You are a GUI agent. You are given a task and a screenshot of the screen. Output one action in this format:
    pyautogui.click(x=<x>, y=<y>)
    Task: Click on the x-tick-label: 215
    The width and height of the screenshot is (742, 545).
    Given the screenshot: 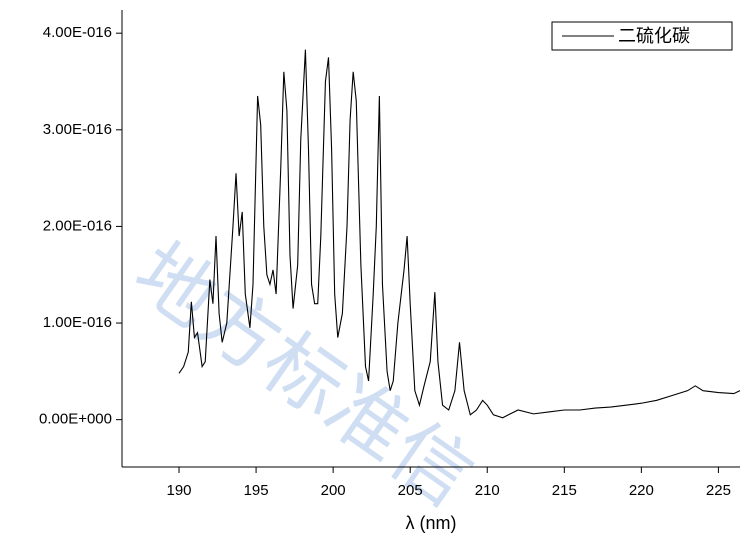 What is the action you would take?
    pyautogui.click(x=564, y=490)
    